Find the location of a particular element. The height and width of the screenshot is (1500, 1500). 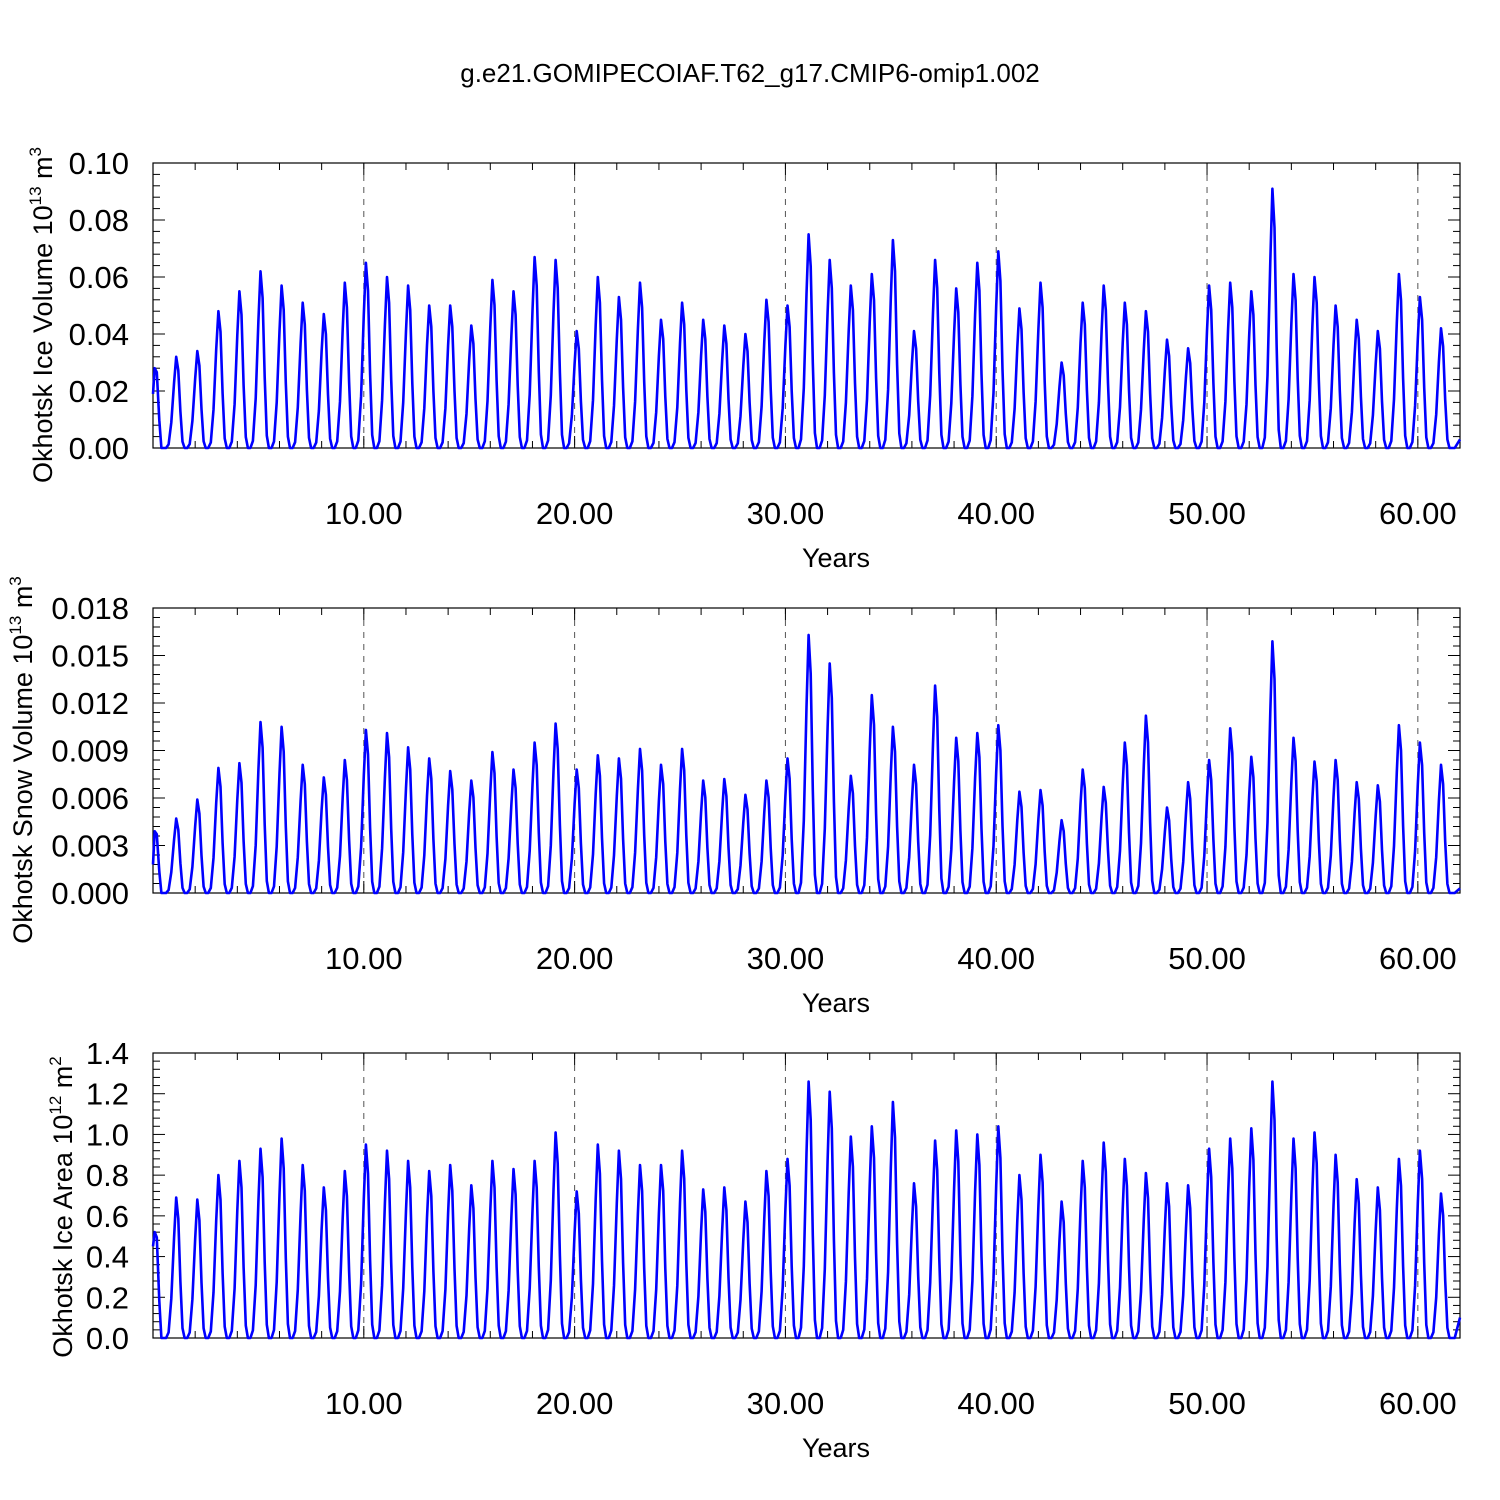

y-tick-label: 0.012 is located at coordinates (90, 703).